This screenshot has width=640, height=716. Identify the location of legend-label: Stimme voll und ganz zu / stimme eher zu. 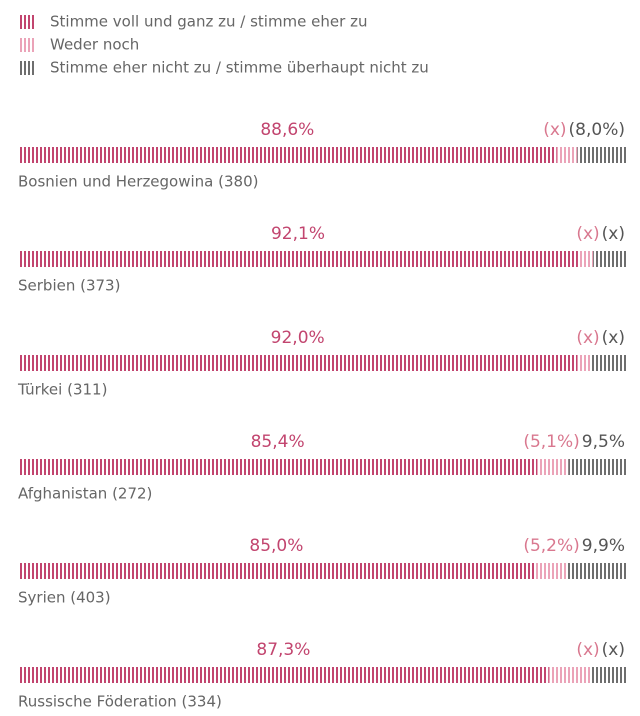
(208, 22).